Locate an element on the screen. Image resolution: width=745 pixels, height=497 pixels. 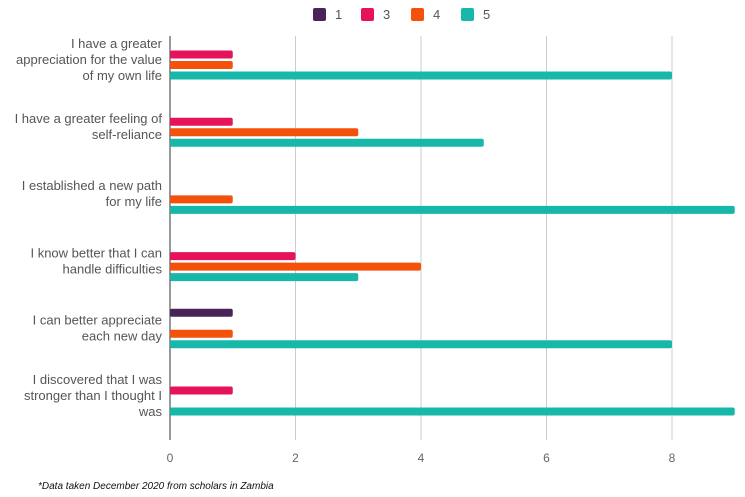
legend-label: 5 is located at coordinates (486, 14).